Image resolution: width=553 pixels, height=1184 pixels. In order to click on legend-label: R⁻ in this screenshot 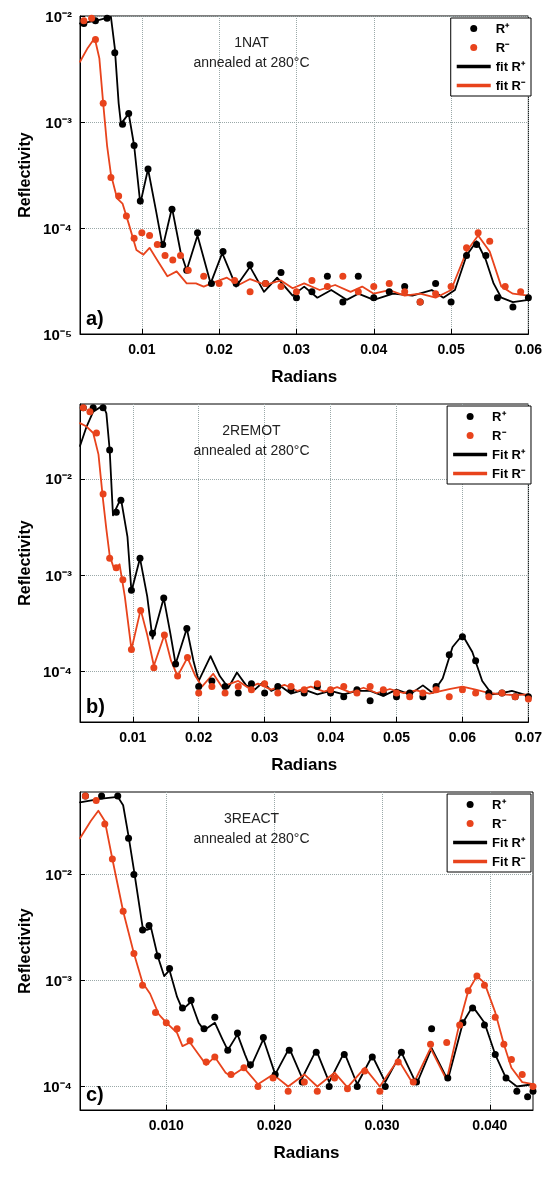, I will do `click(499, 823)`.